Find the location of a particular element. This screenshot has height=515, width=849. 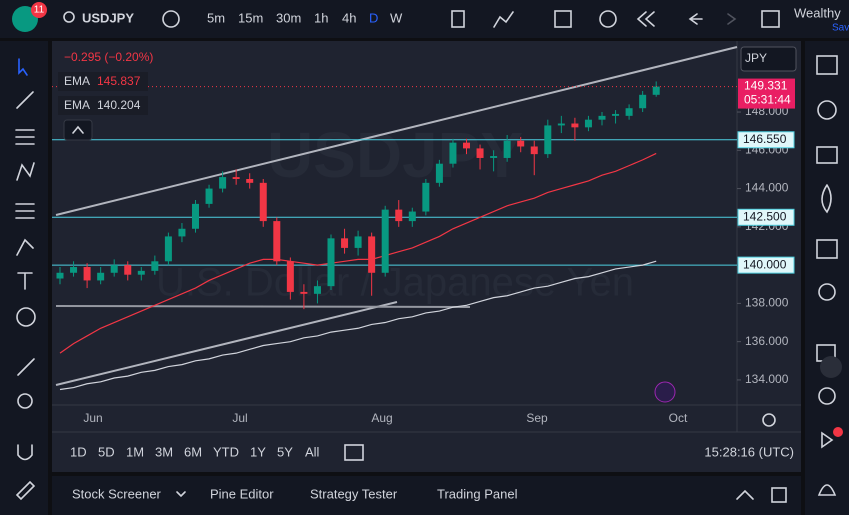

left-toolbar is located at coordinates (24, 278).